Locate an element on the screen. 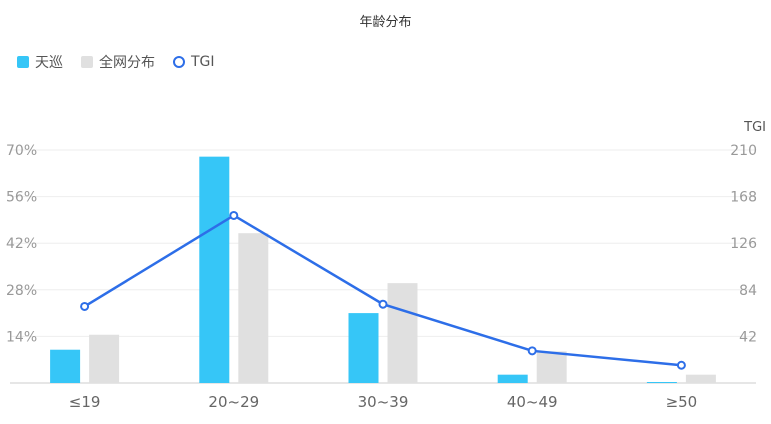  left-tick-label: 56% is located at coordinates (21, 198).